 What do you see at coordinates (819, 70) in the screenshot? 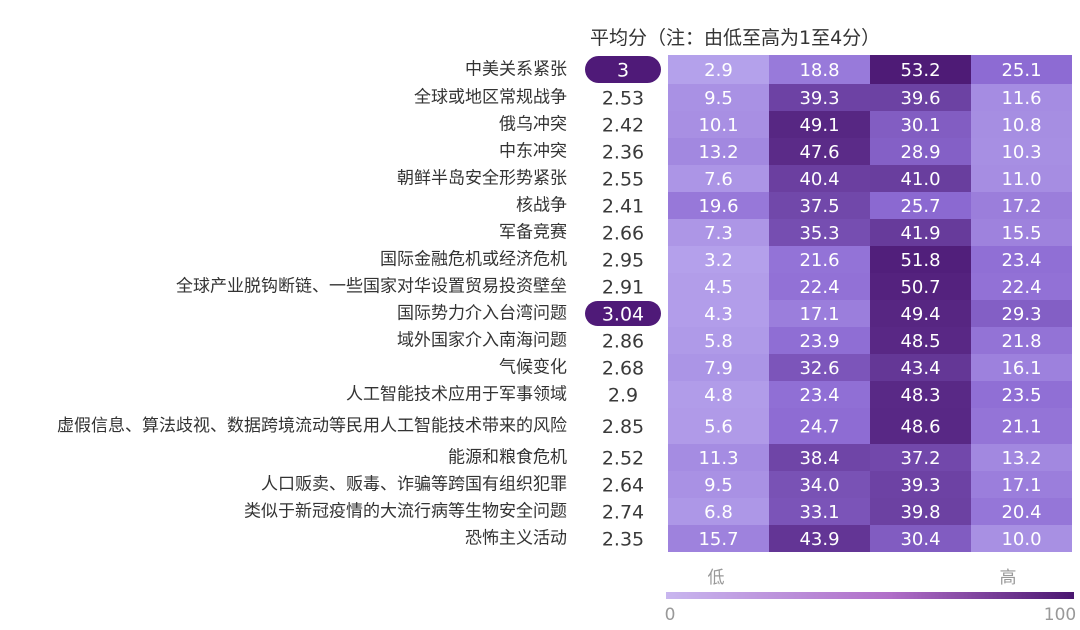
I see `heatmap-cell-value: 18.8` at bounding box center [819, 70].